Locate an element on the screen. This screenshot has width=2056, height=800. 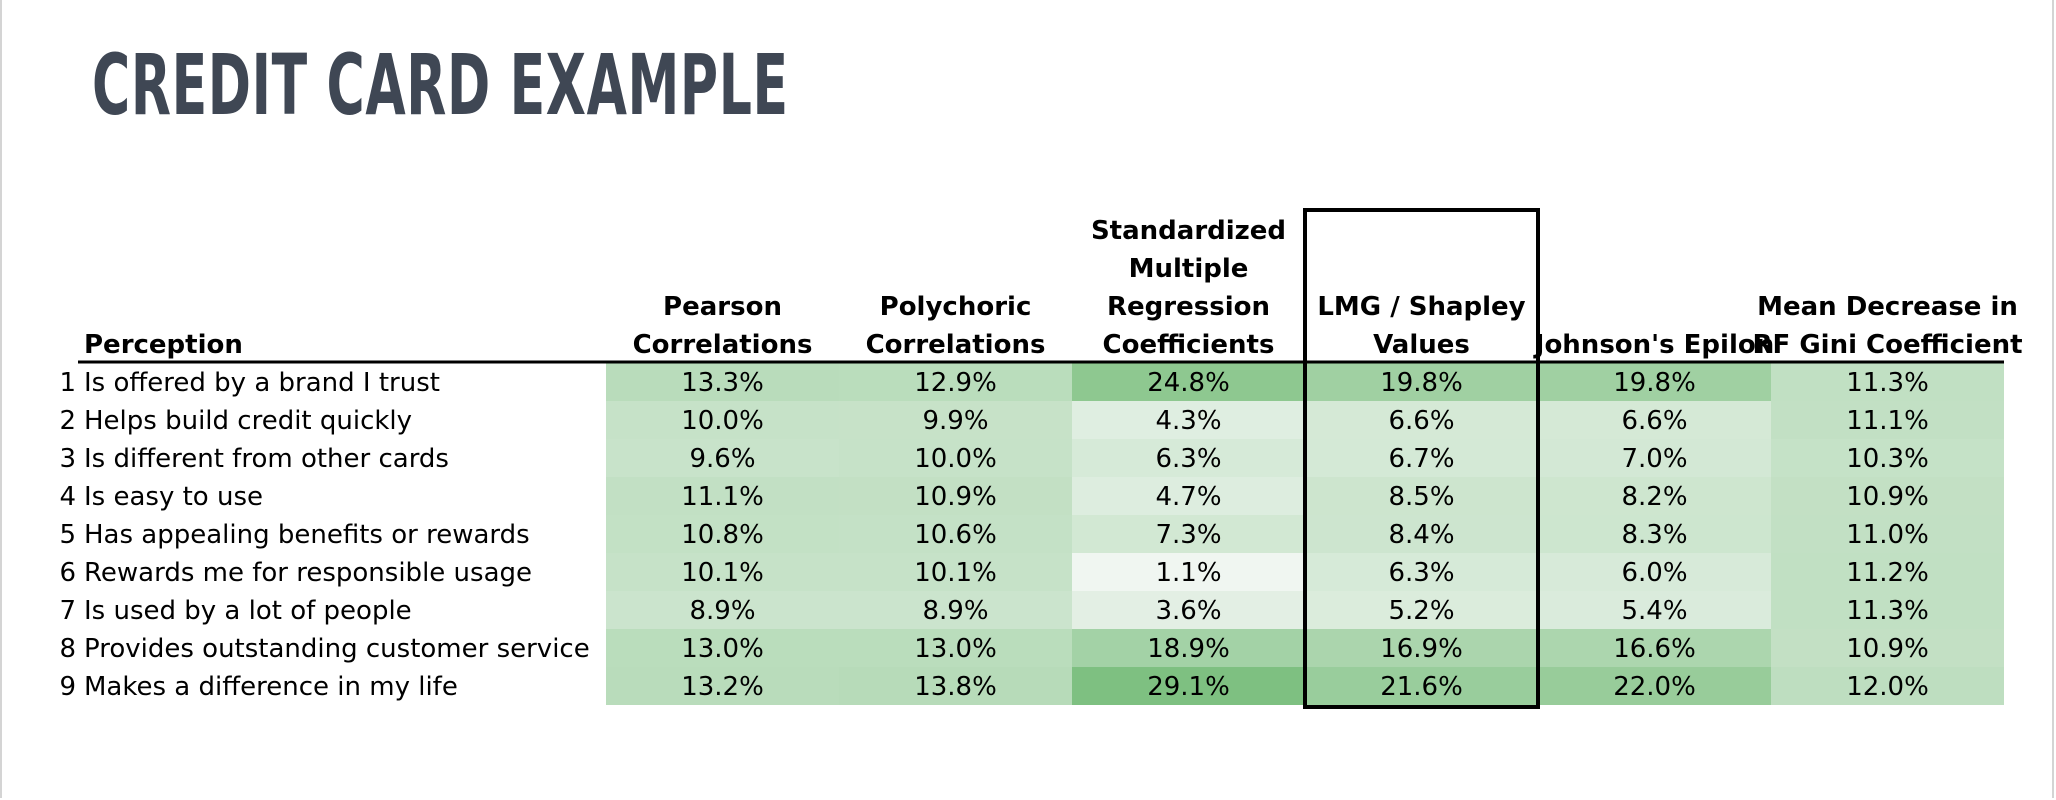
cell-value: 5.4% is located at coordinates (1654, 611).